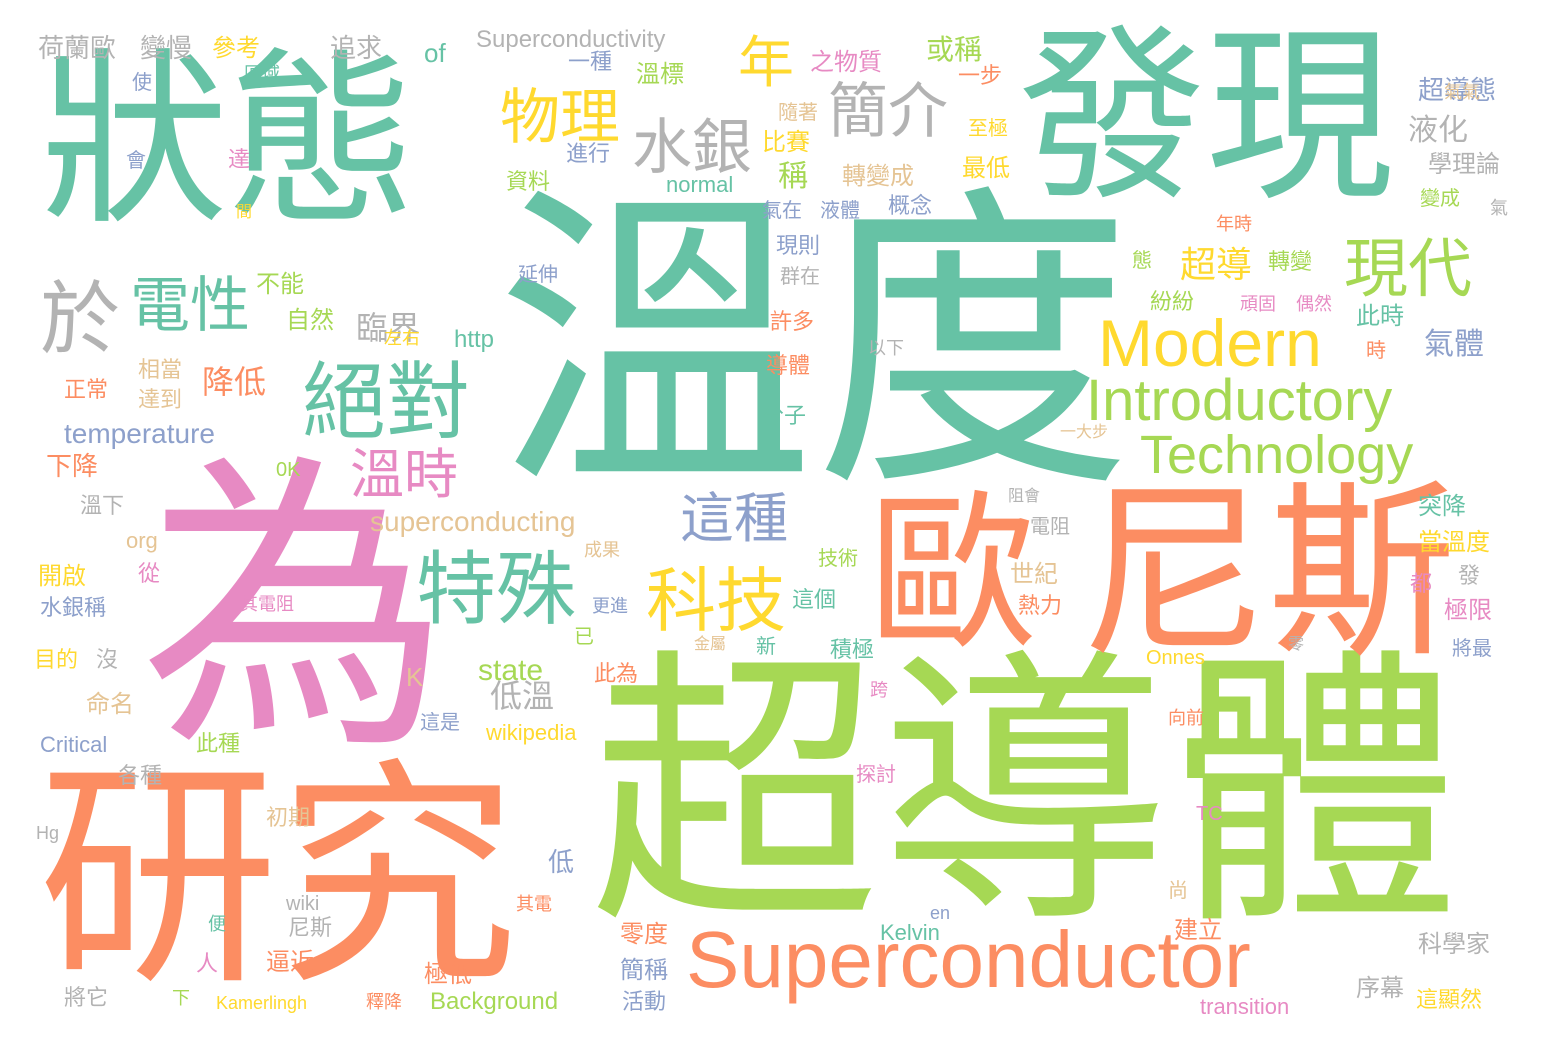  Describe the element at coordinates (107, 660) in the screenshot. I see `word-cloud-term: 沒` at that location.